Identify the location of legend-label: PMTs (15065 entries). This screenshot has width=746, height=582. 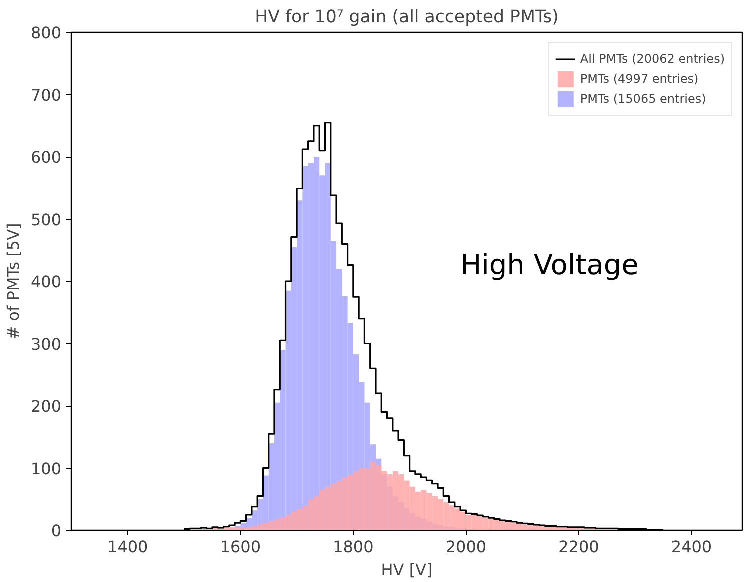
(643, 99).